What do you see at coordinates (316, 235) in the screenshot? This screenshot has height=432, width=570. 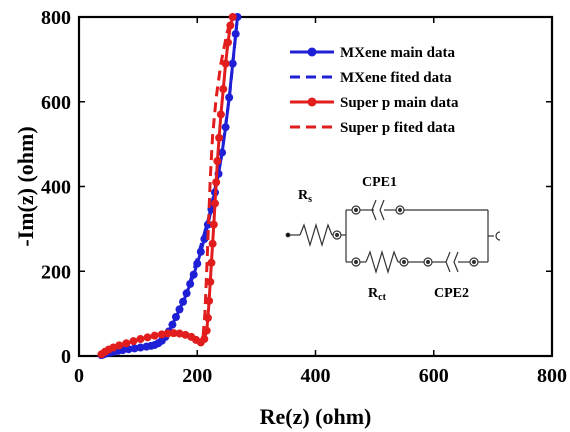 I see `rs-resistor` at bounding box center [316, 235].